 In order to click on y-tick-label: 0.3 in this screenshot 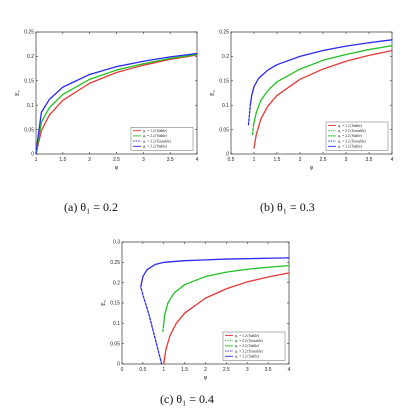, I will do `click(116, 243)`.